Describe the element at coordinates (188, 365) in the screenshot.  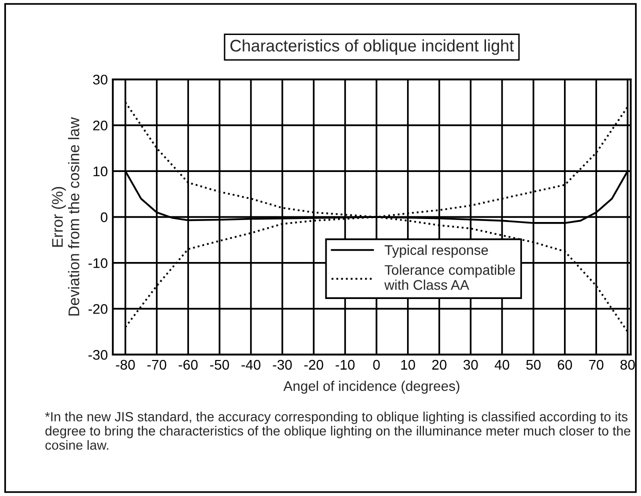
I see `x-tick-label: -60` at that location.